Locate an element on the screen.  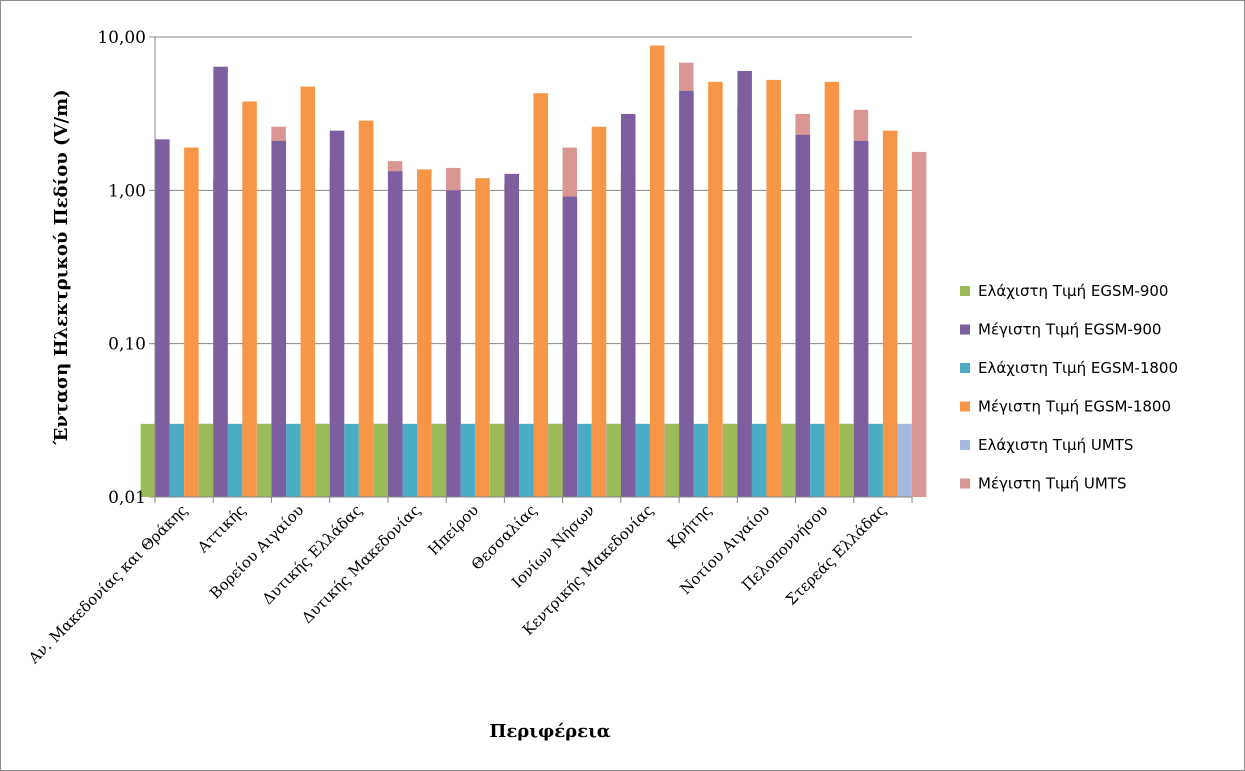
y-tick-label: 10,00 is located at coordinates (121, 38).